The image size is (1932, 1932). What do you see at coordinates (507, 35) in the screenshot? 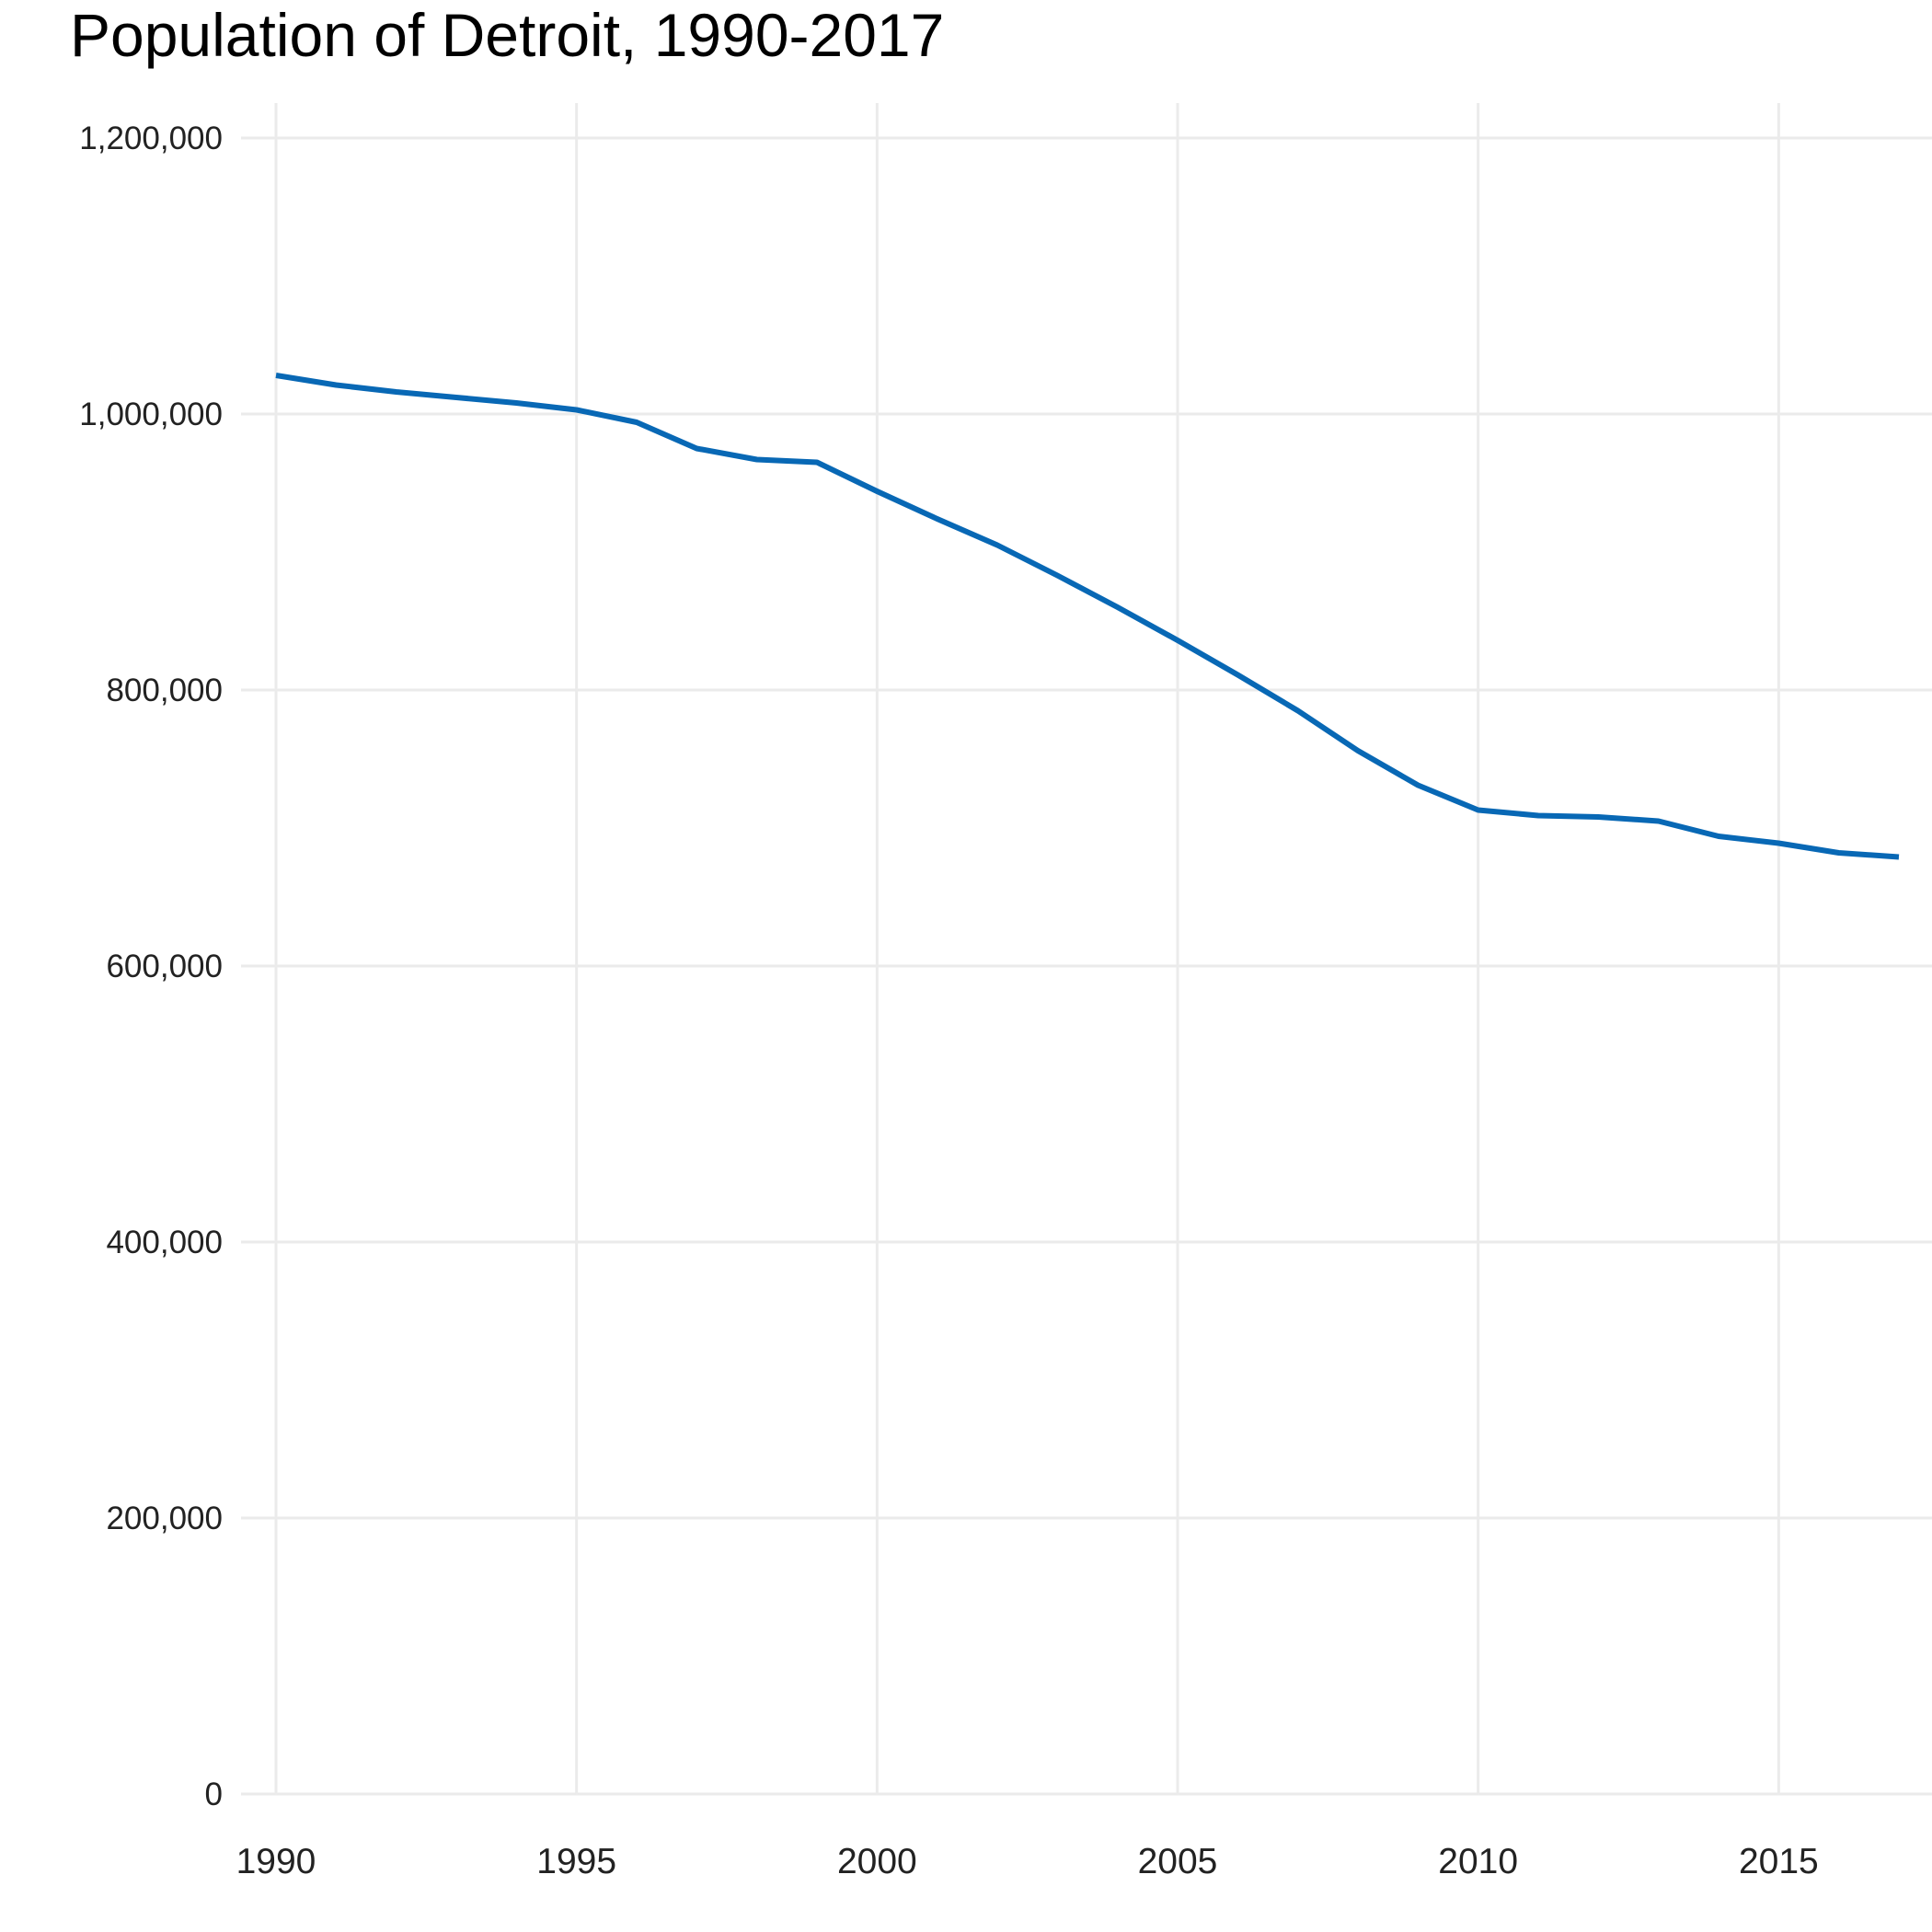
I see `chart-title: Population of Detroit, 1990-2017` at bounding box center [507, 35].